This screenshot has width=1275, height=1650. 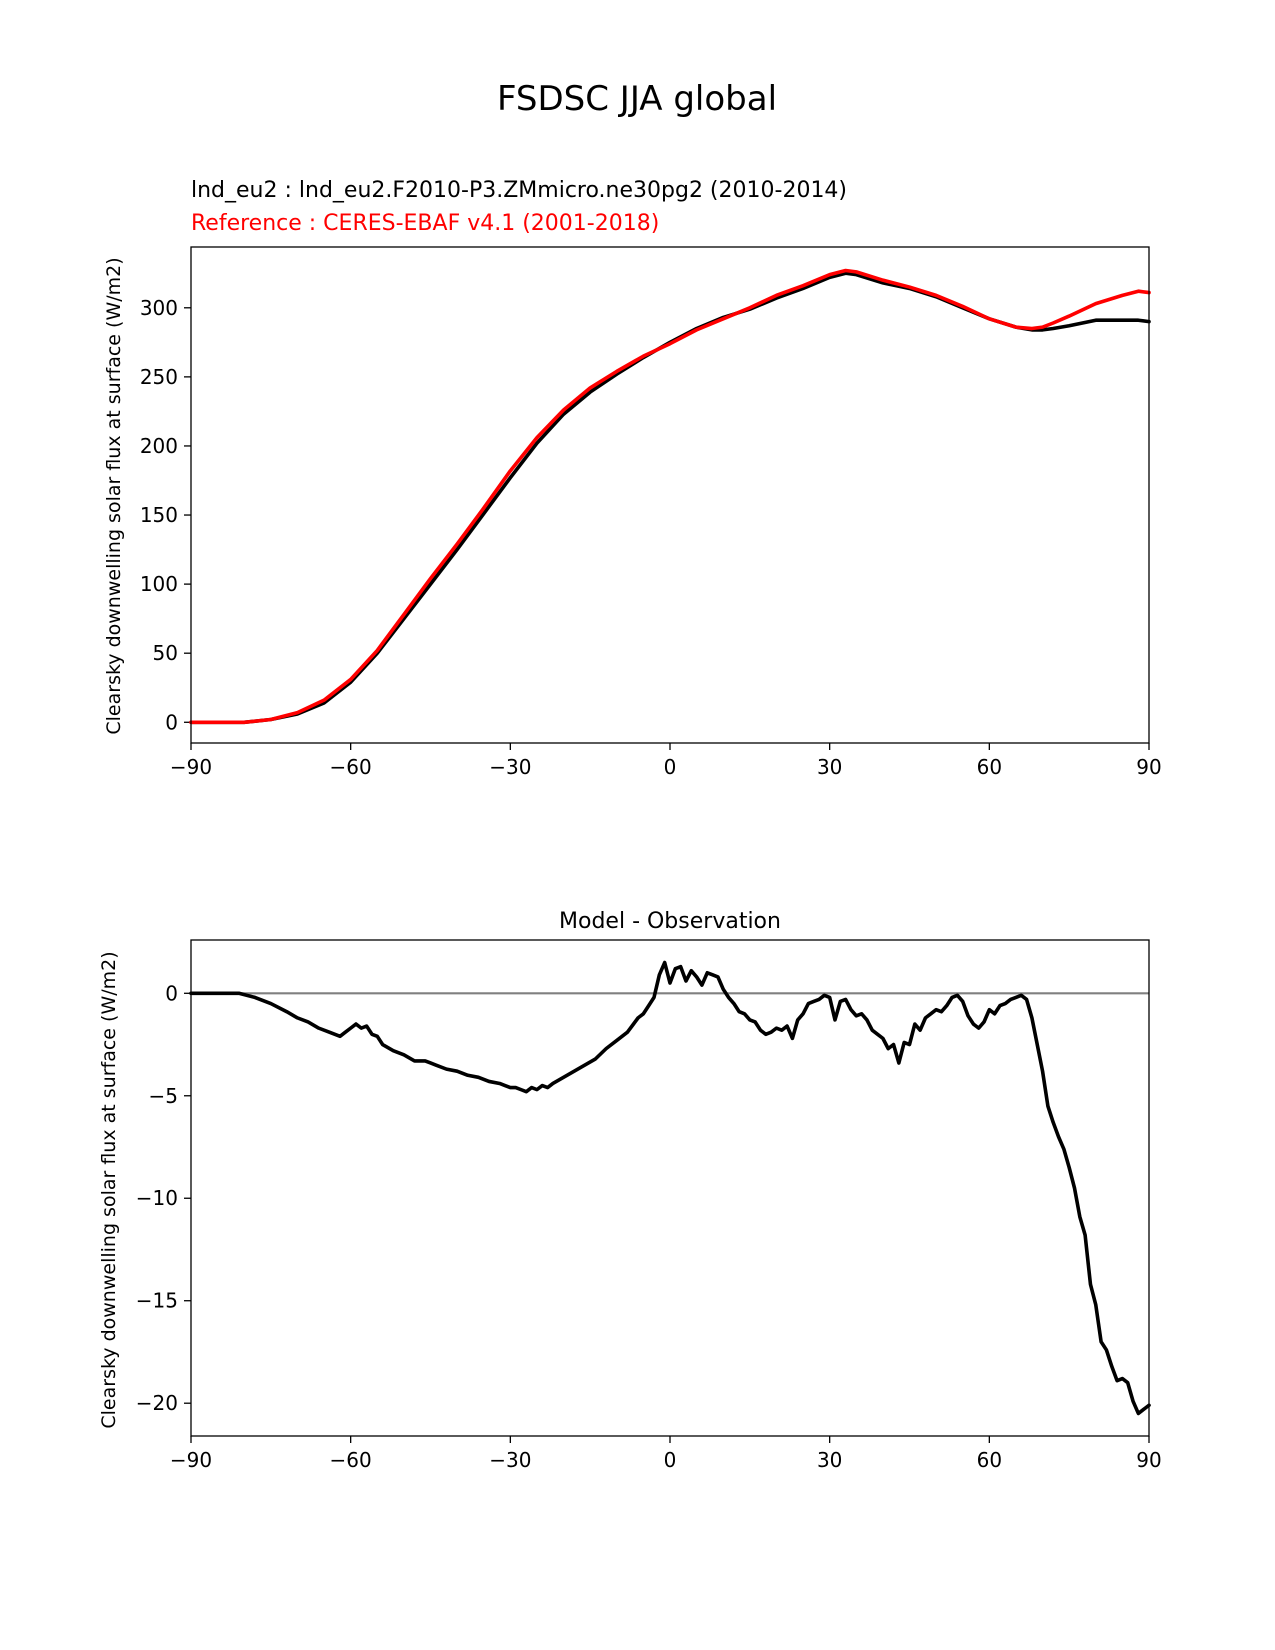 I want to click on top-y-tick-label: 250, so click(x=159, y=377).